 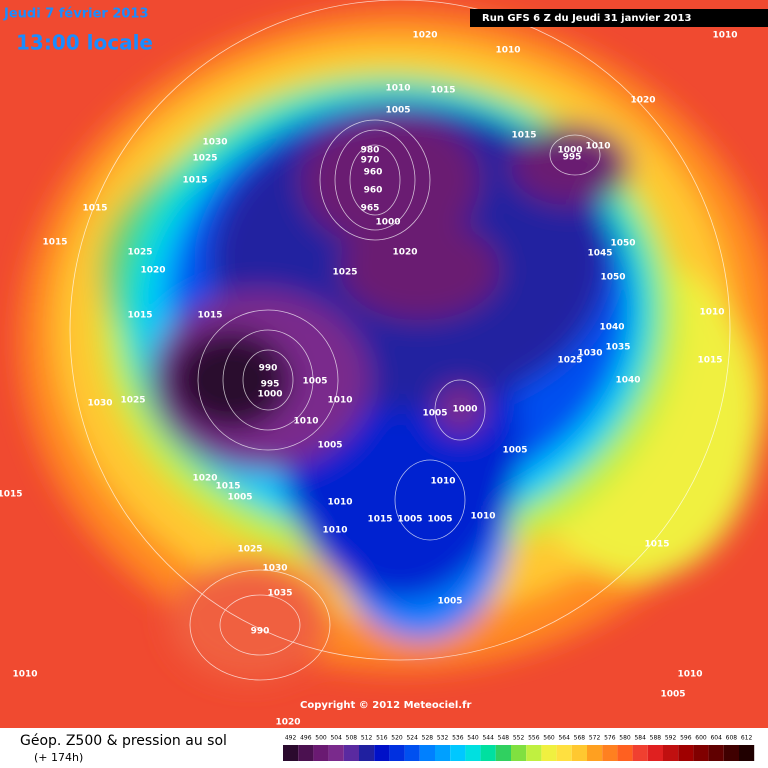 I want to click on legend-label: 580, so click(x=625, y=738).